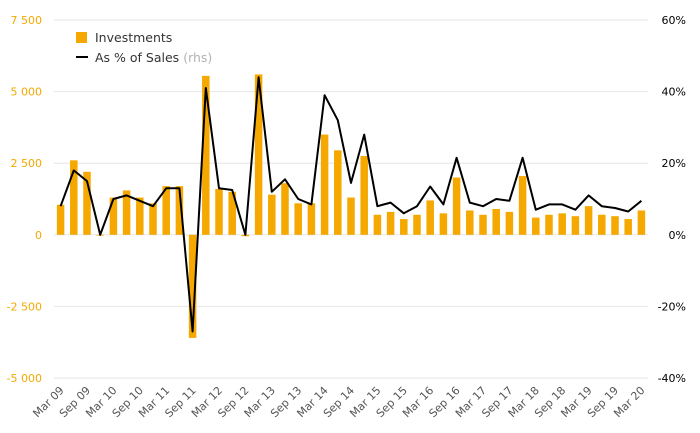 The width and height of the screenshot is (700, 433). I want to click on y-right-tick-label: 20%, so click(674, 163).